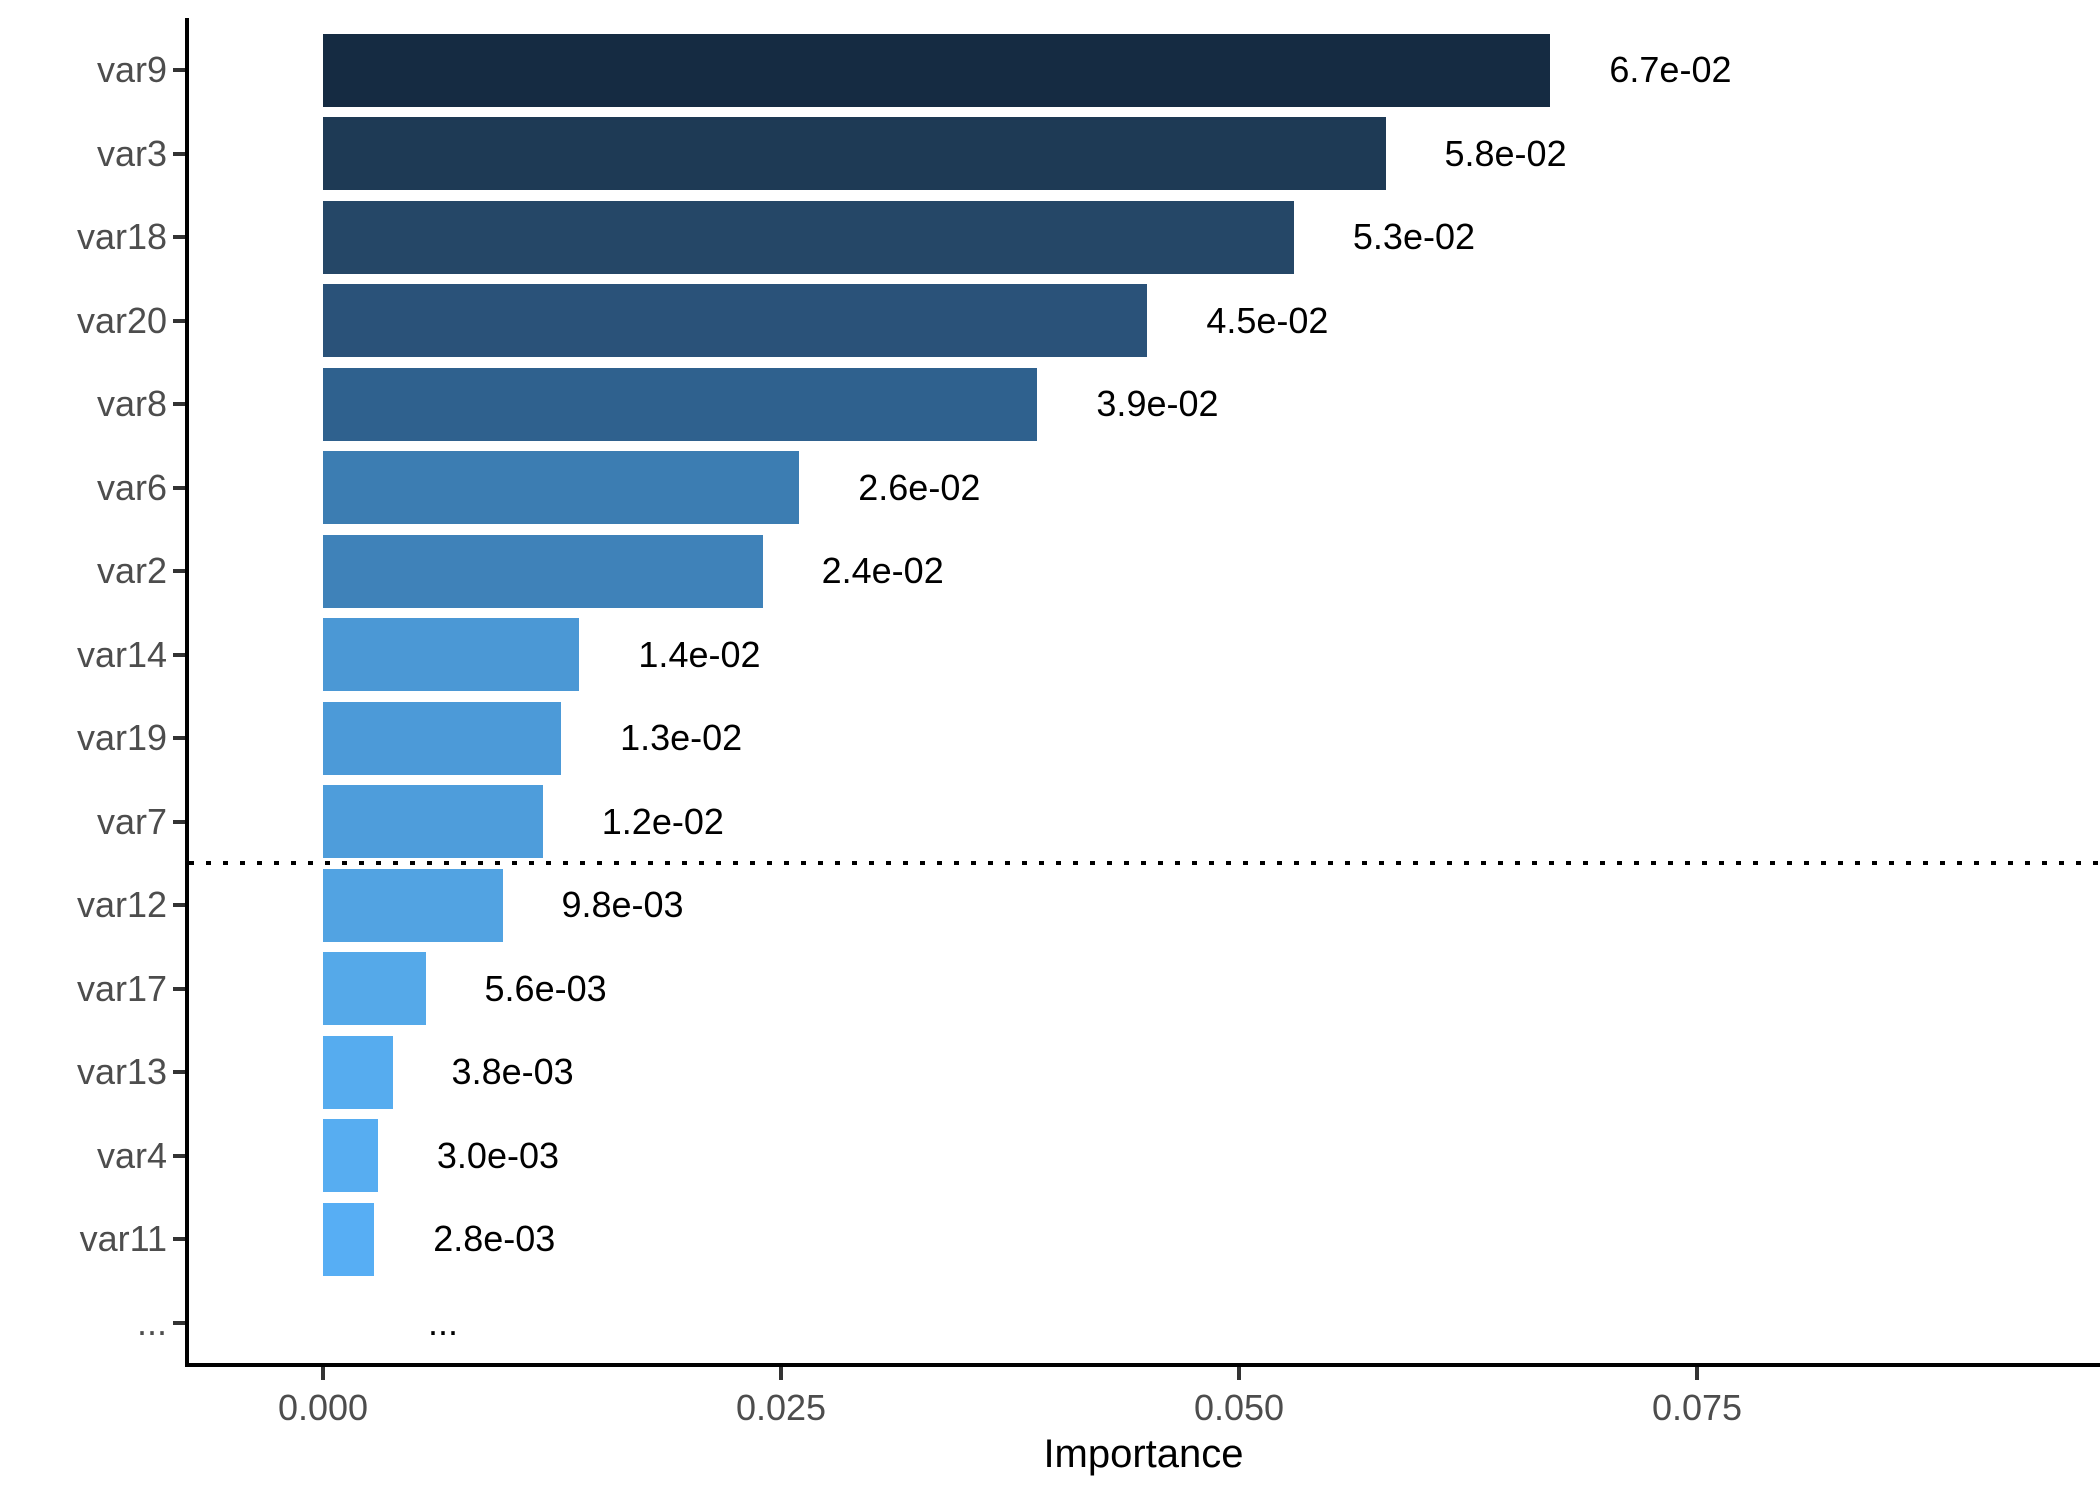 The width and height of the screenshot is (2100, 1500). Describe the element at coordinates (680, 404) in the screenshot. I see `bar-var8` at that location.